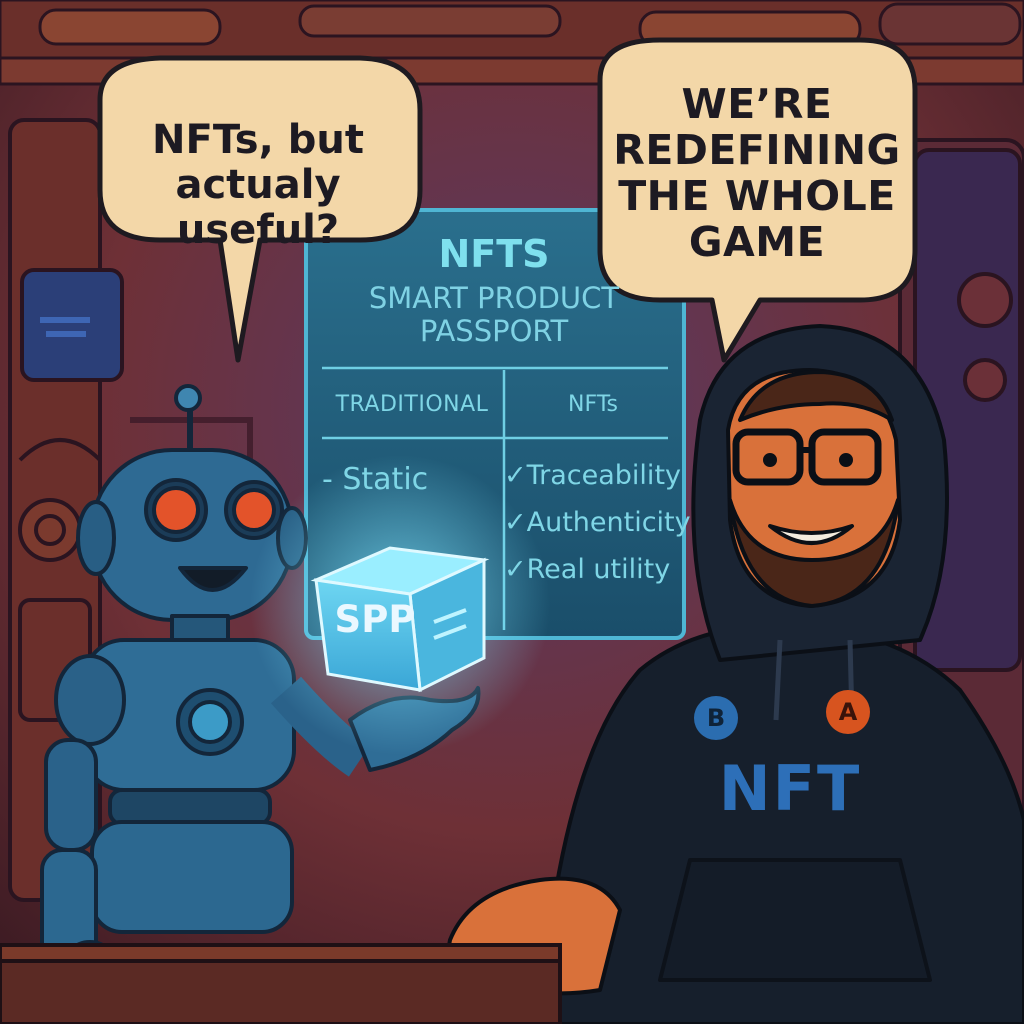 Image resolution: width=1024 pixels, height=1024 pixels. What do you see at coordinates (790, 788) in the screenshot?
I see `hoodie-print: NFT` at bounding box center [790, 788].